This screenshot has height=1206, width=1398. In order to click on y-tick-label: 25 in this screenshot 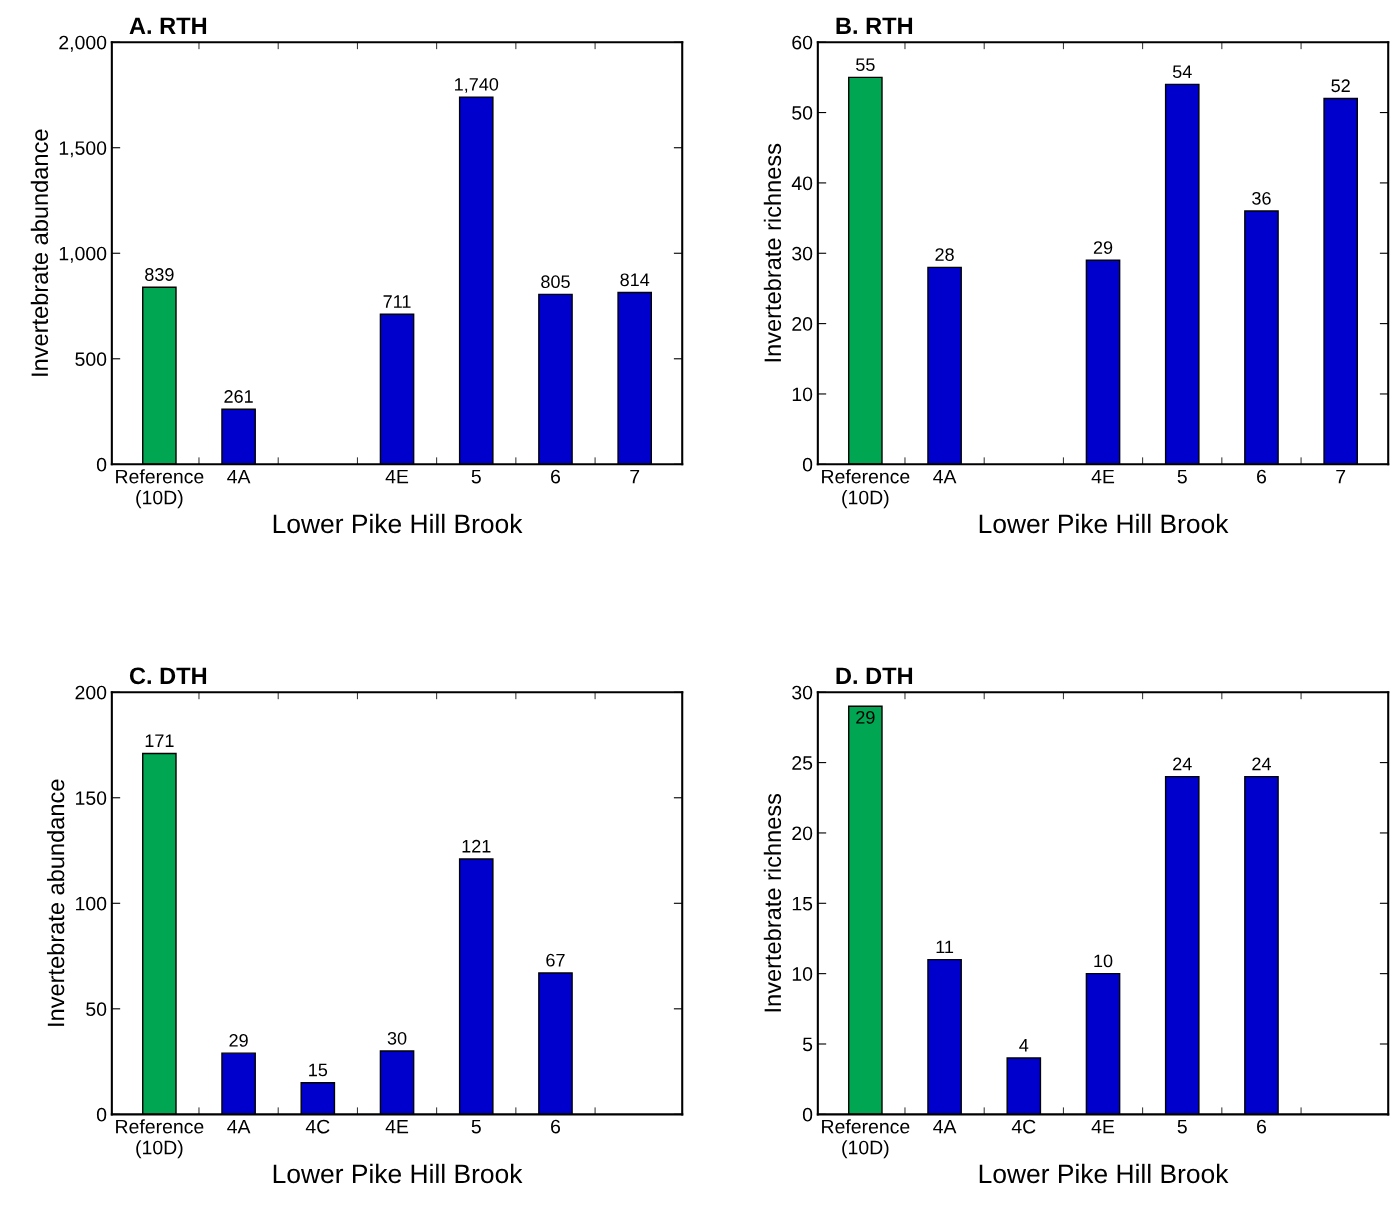, I will do `click(802, 763)`.